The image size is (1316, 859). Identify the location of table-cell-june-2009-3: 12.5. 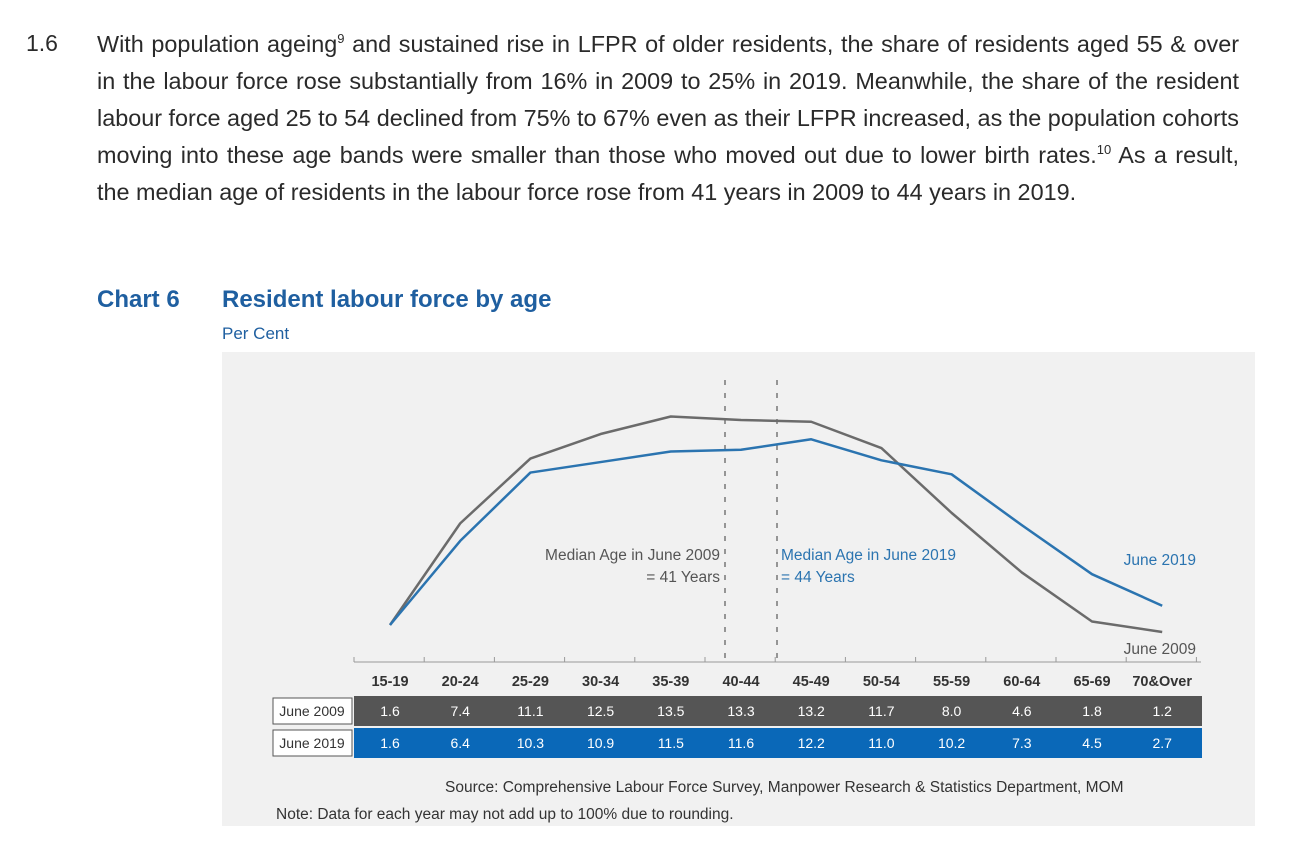
(600, 711).